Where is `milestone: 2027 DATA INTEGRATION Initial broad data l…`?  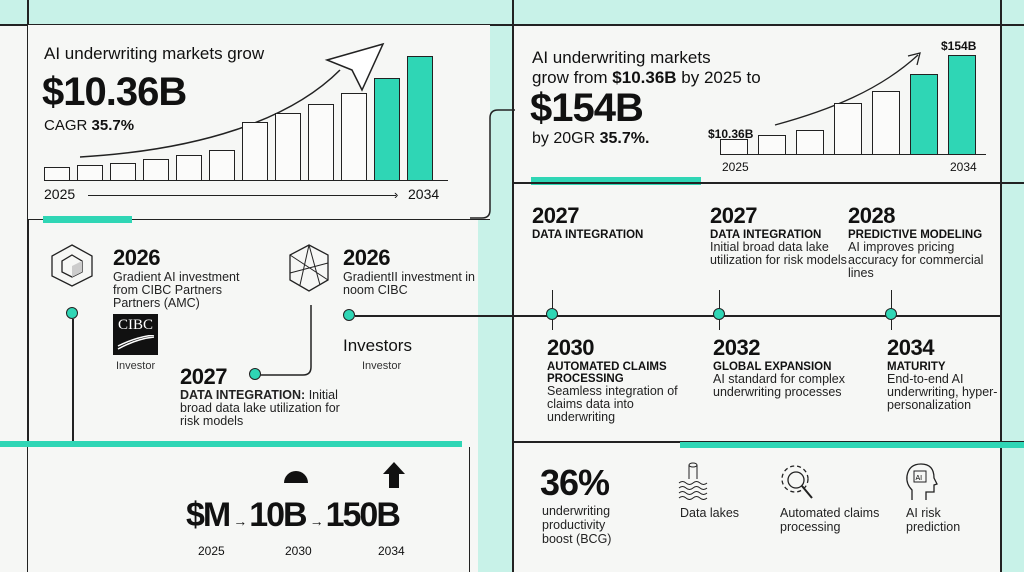
milestone: 2027 DATA INTEGRATION Initial broad data l… is located at coordinates (785, 235).